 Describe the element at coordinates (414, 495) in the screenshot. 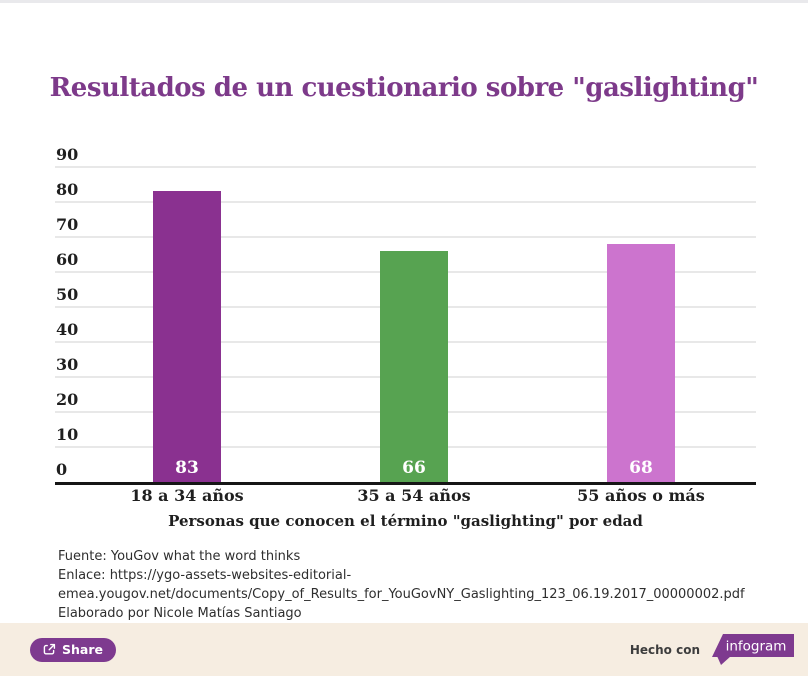

I see `category-label-1: 35 a 54 años` at that location.